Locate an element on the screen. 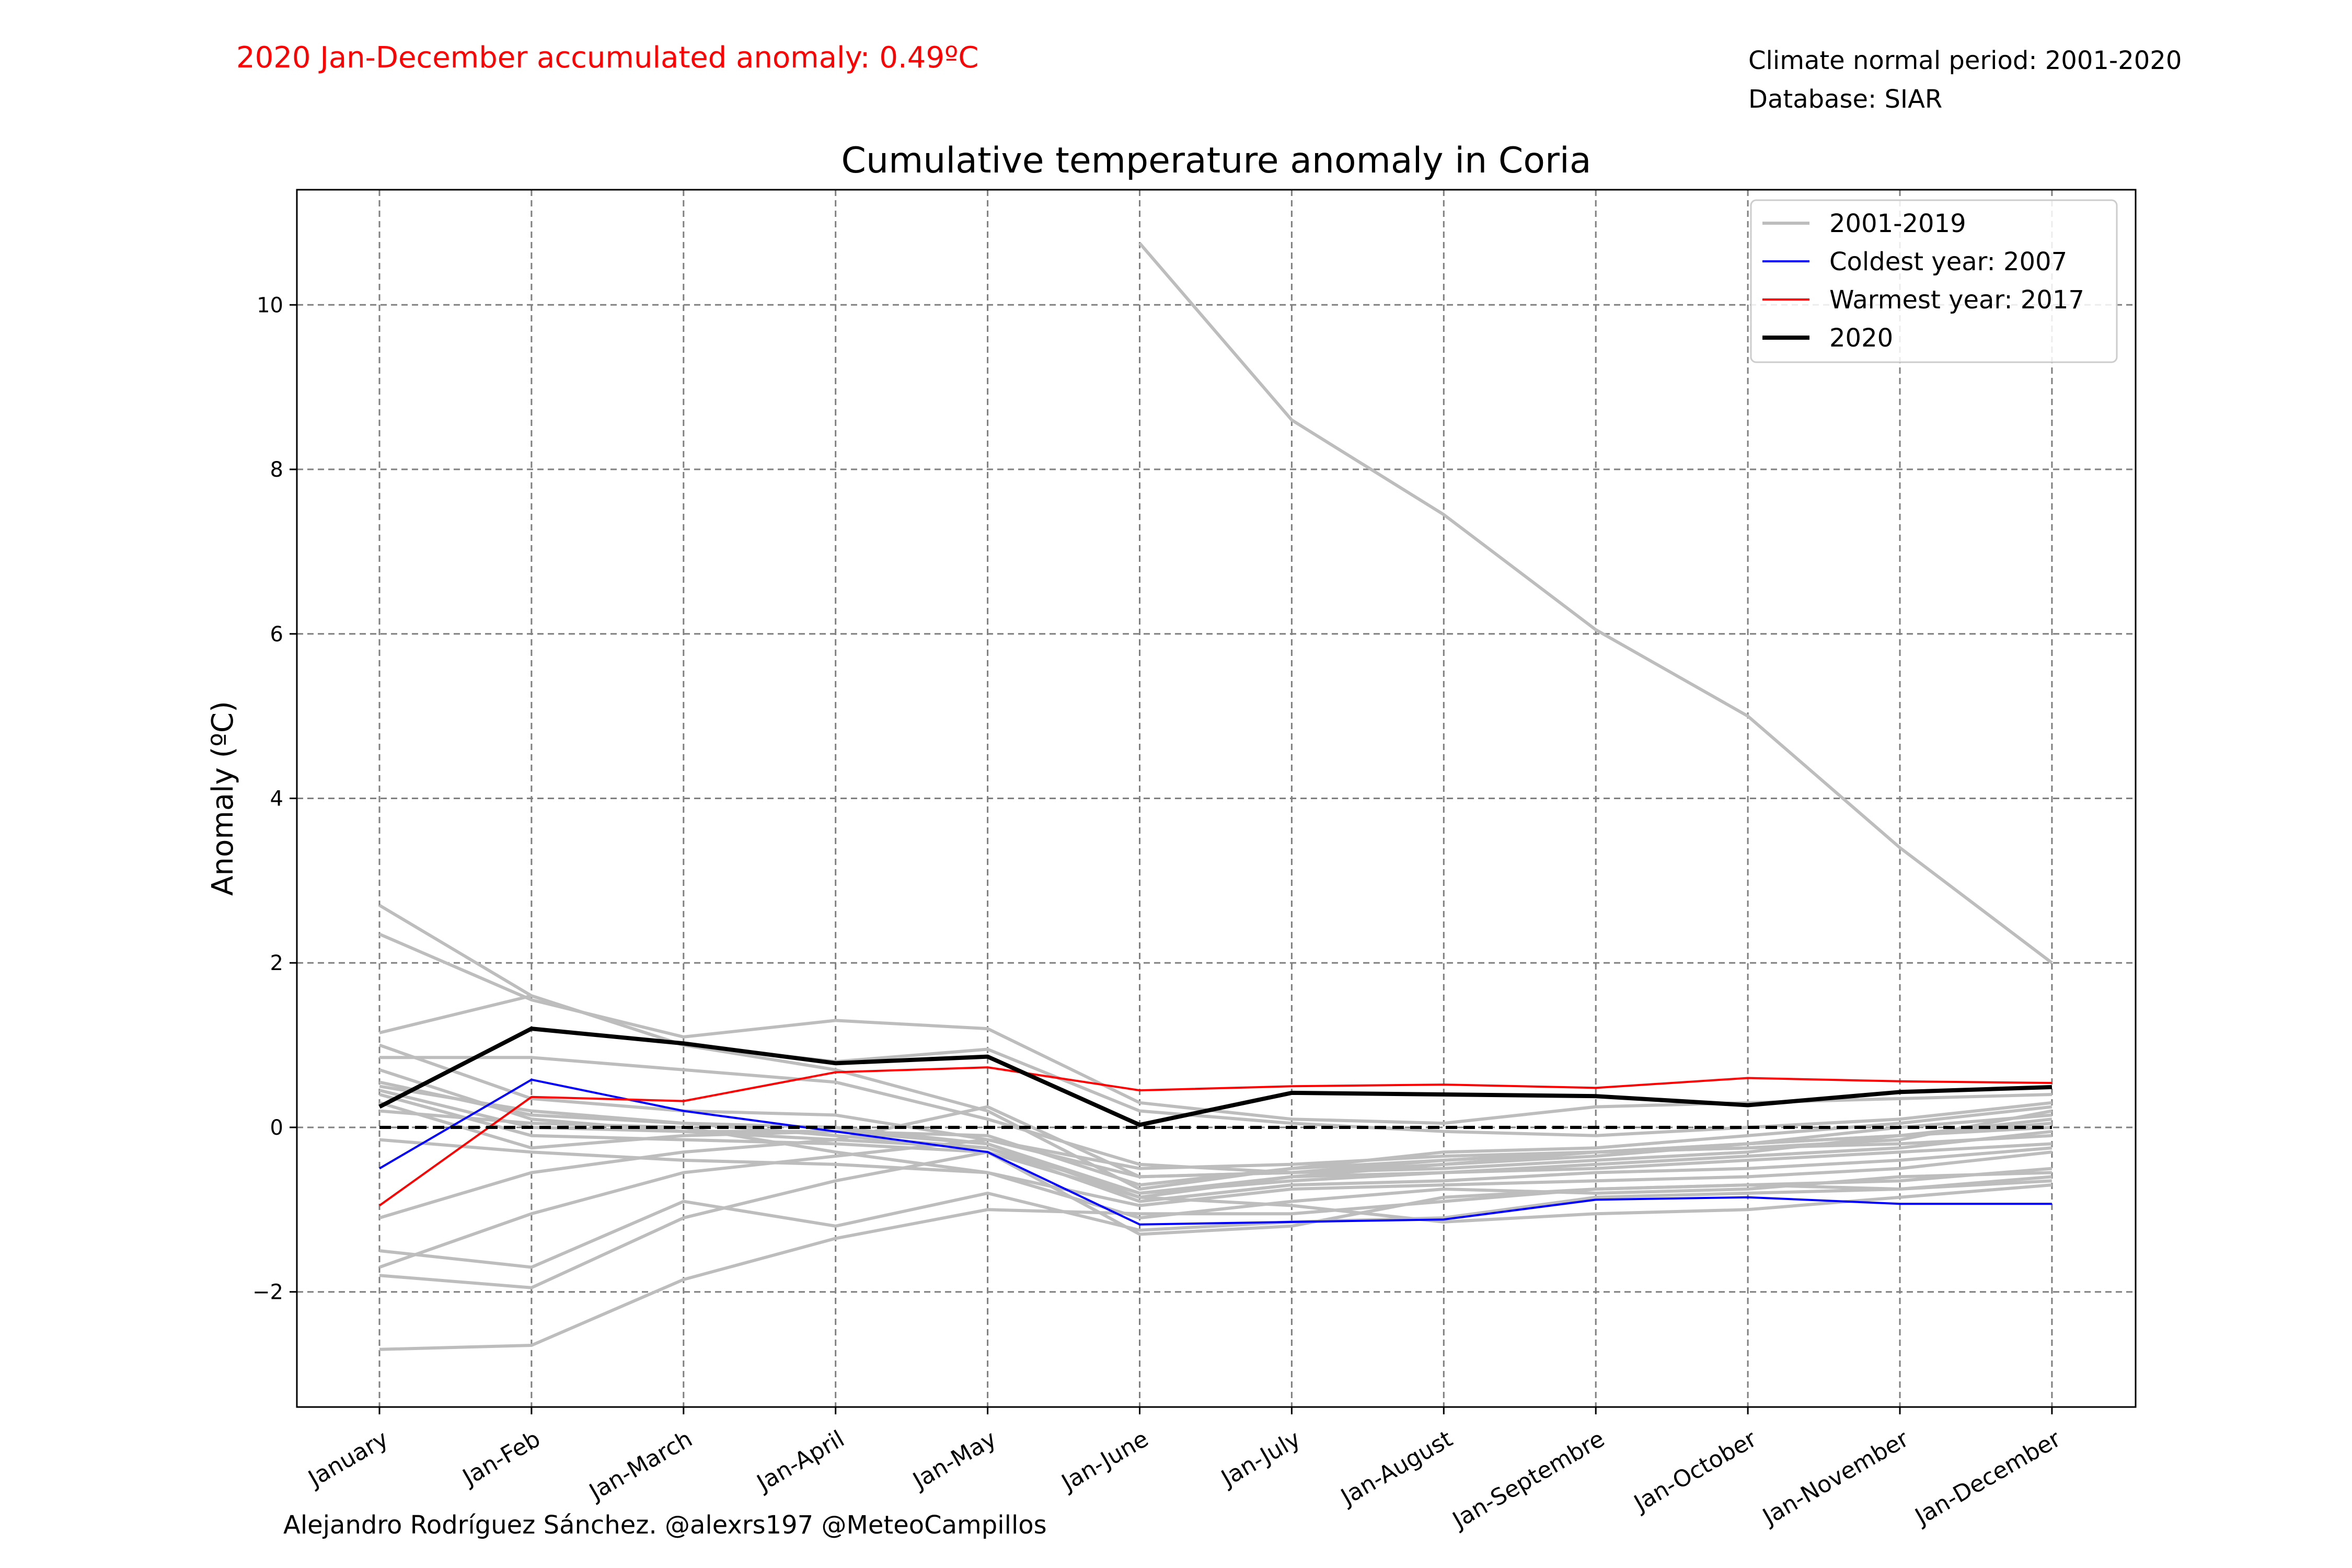 The width and height of the screenshot is (2352, 1568). y-tick-label: 8 is located at coordinates (276, 470).